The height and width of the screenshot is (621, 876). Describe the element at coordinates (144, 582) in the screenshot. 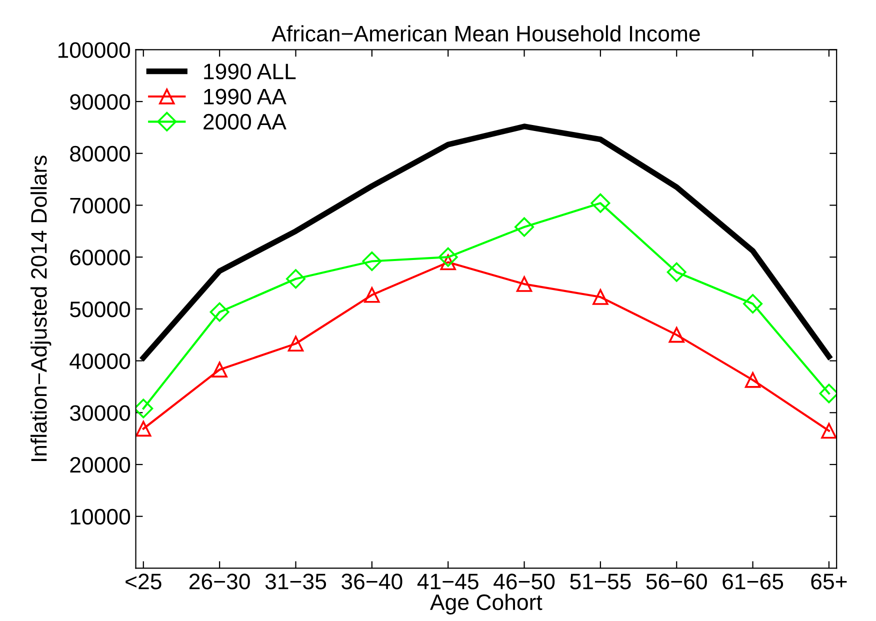

I see `x-tick-label: <25` at that location.